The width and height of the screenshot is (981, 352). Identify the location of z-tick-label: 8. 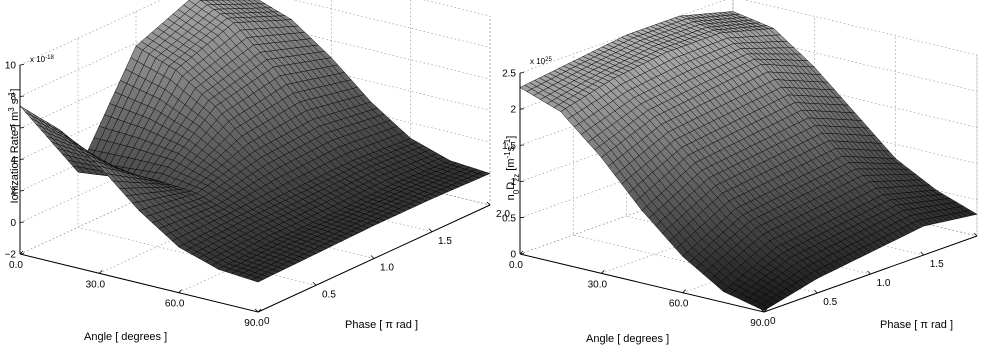
(13, 97).